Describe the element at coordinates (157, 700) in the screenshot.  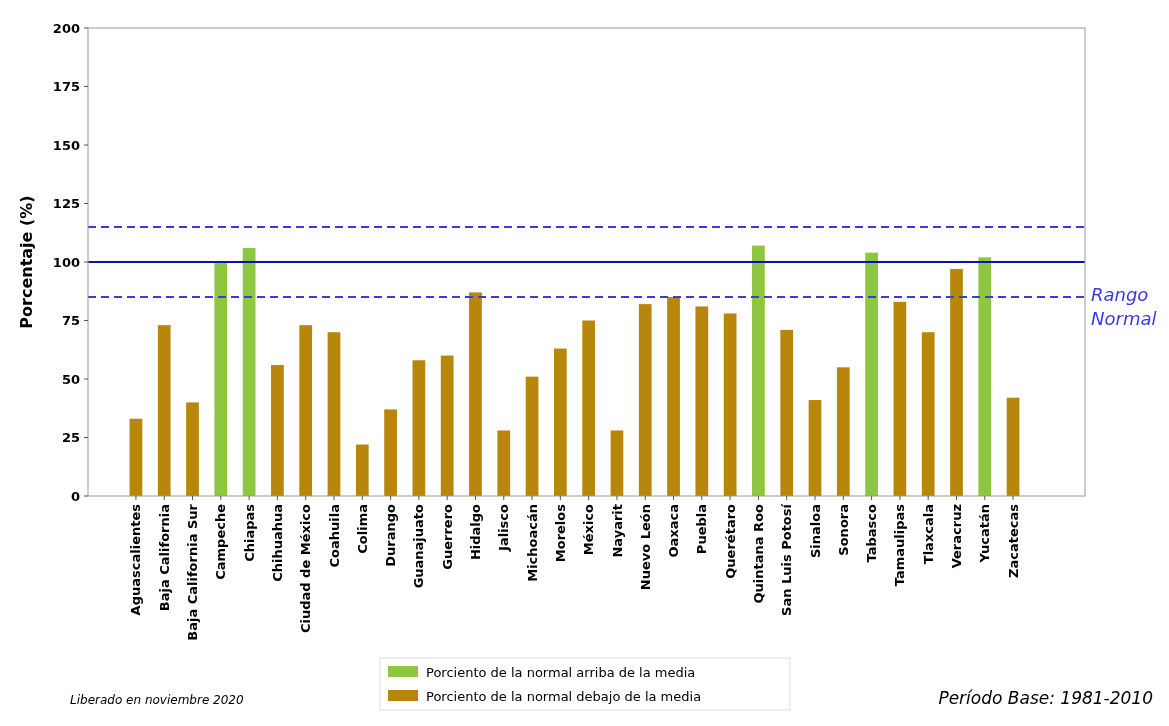
I see `text: Liberado en noviembre 2020` at that location.